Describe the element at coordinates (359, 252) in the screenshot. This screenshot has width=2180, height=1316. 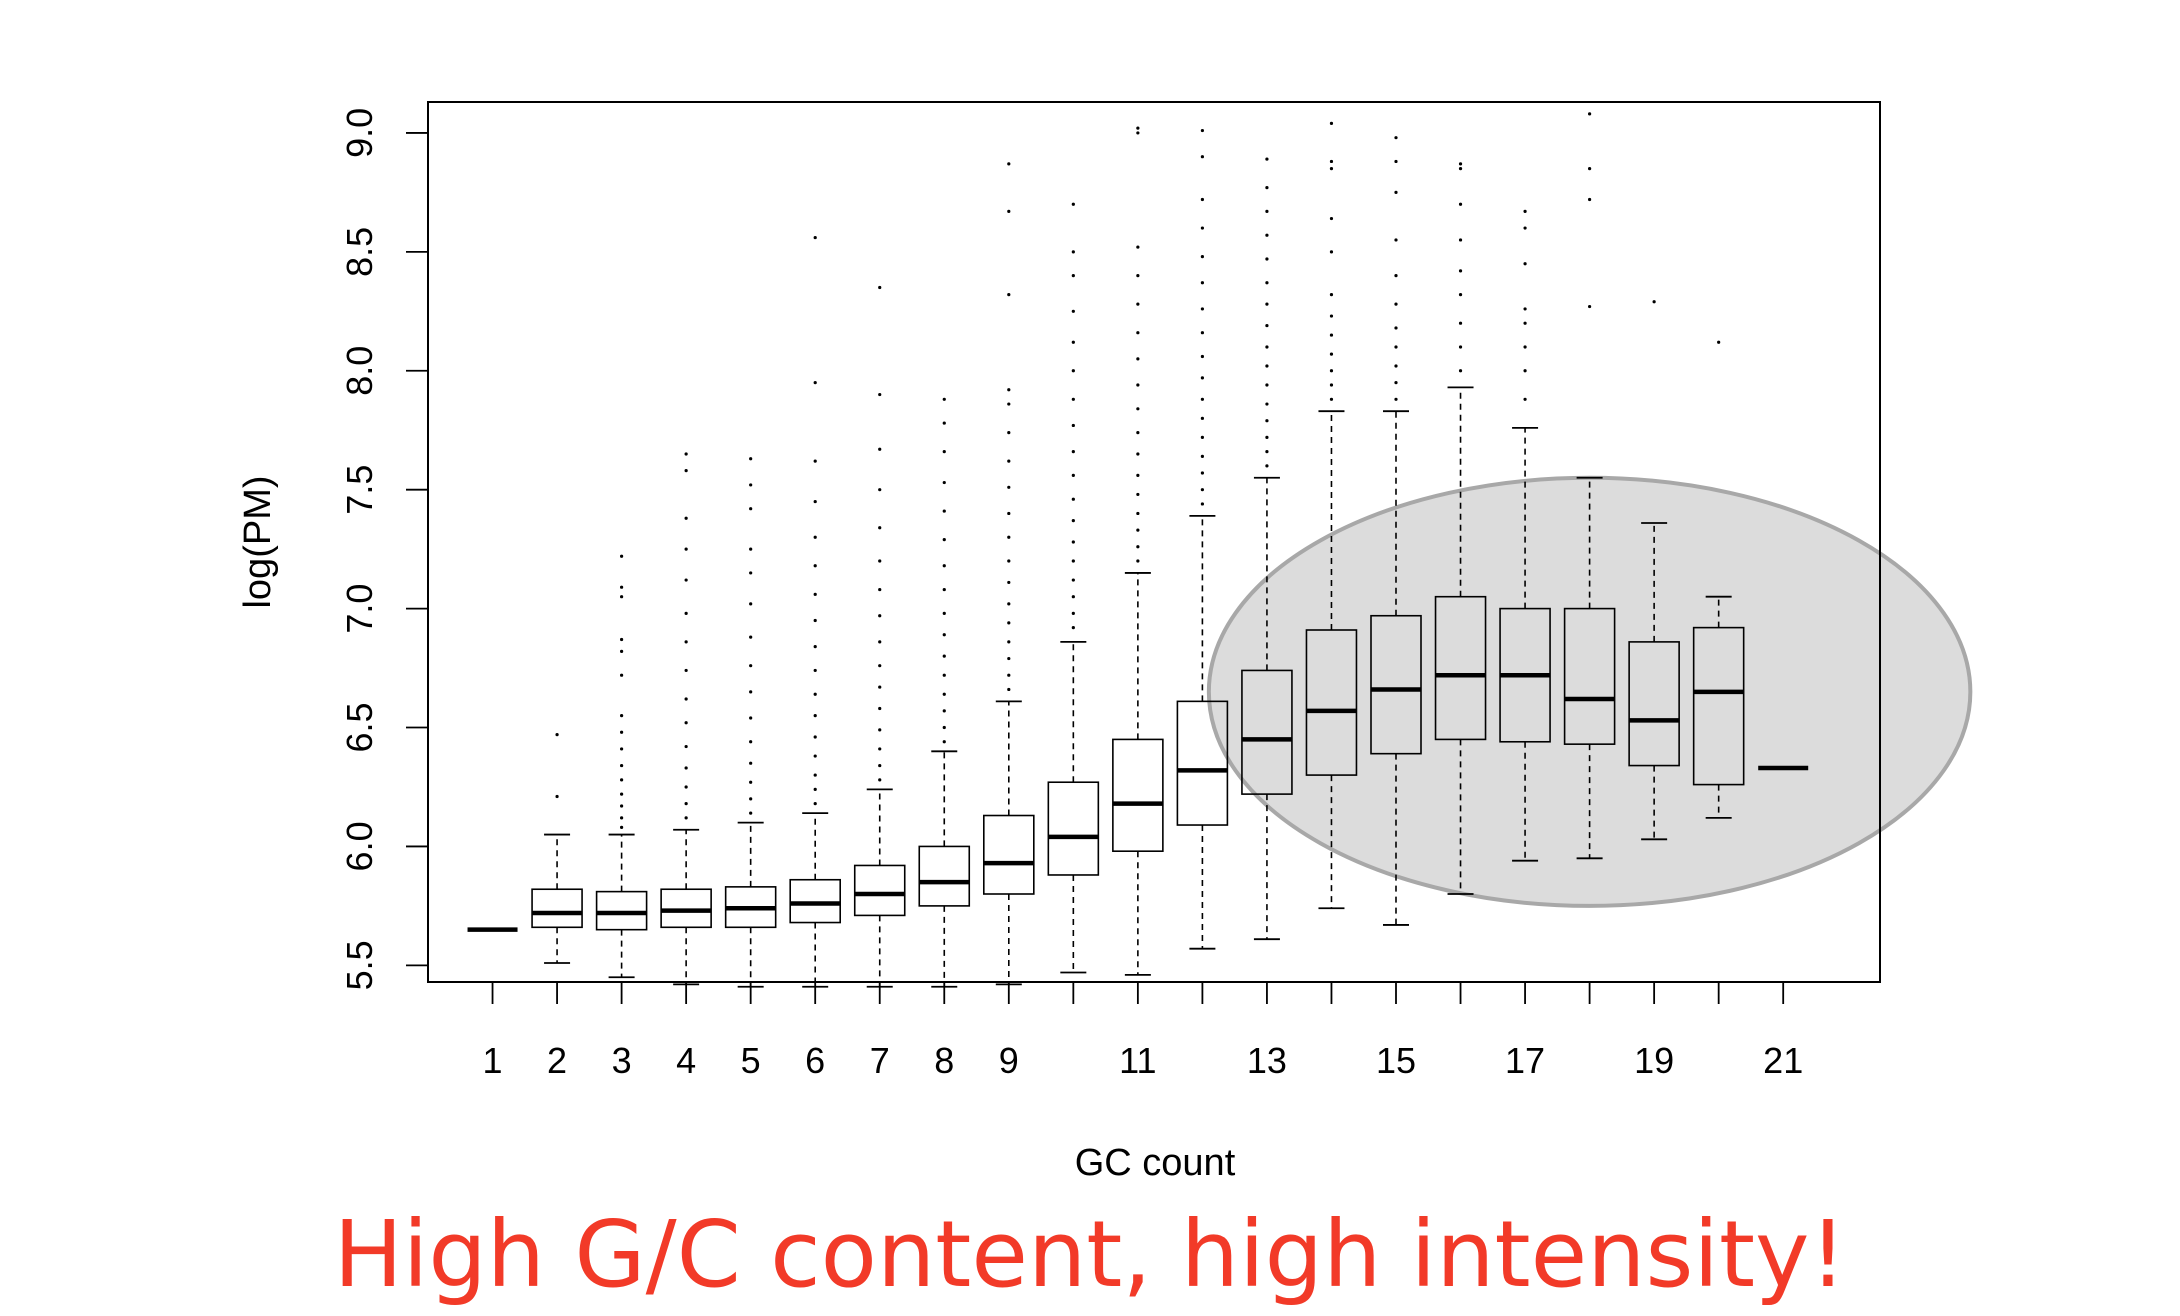
I see `y-tick-label: 8.5` at that location.